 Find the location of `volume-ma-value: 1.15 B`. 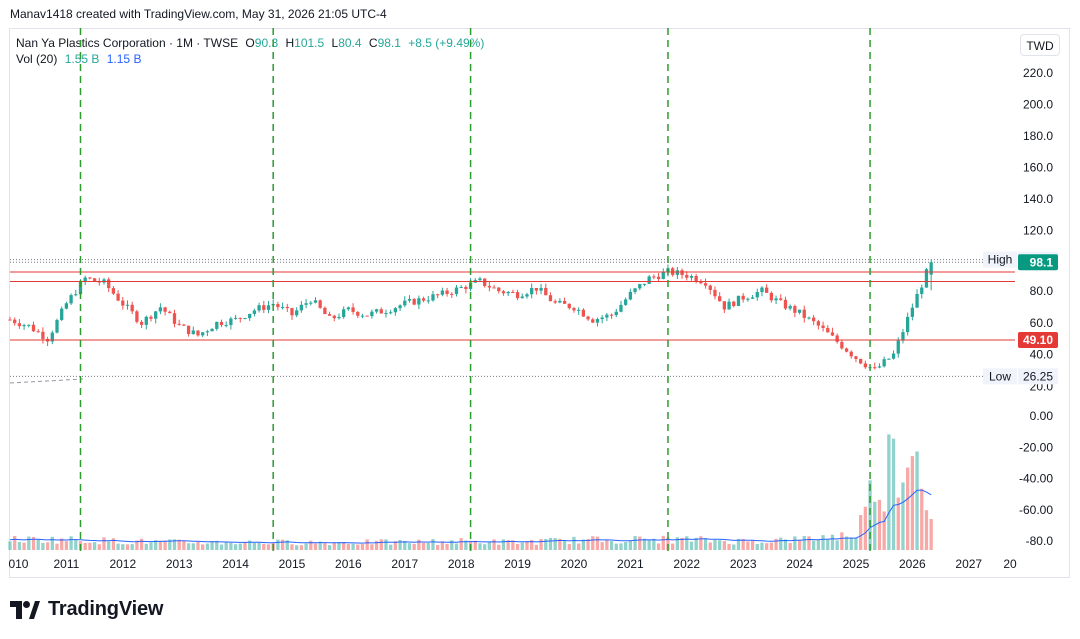

volume-ma-value: 1.15 B is located at coordinates (124, 59).